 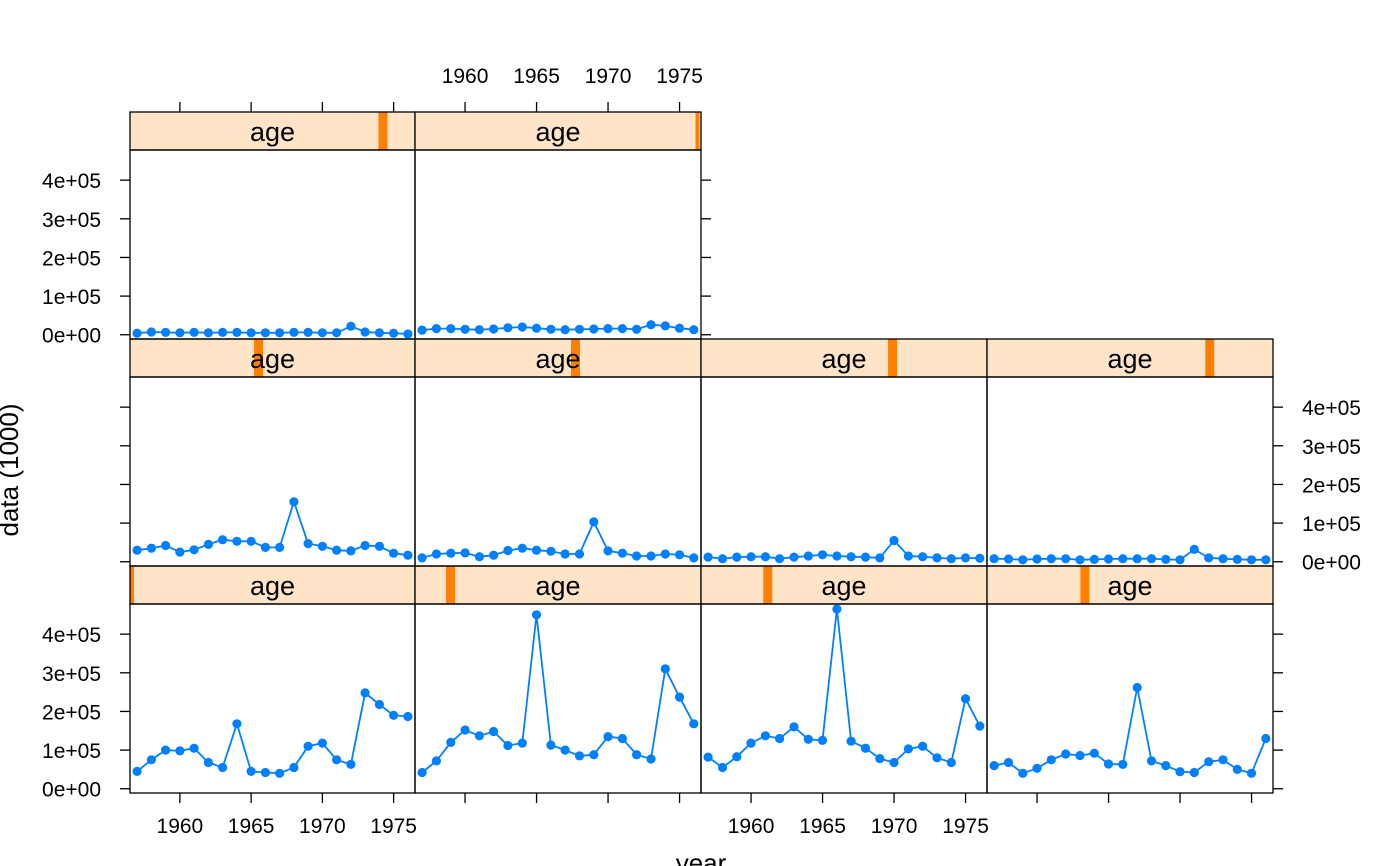 I want to click on y-tick-label: 3e+05, so click(x=71, y=220).